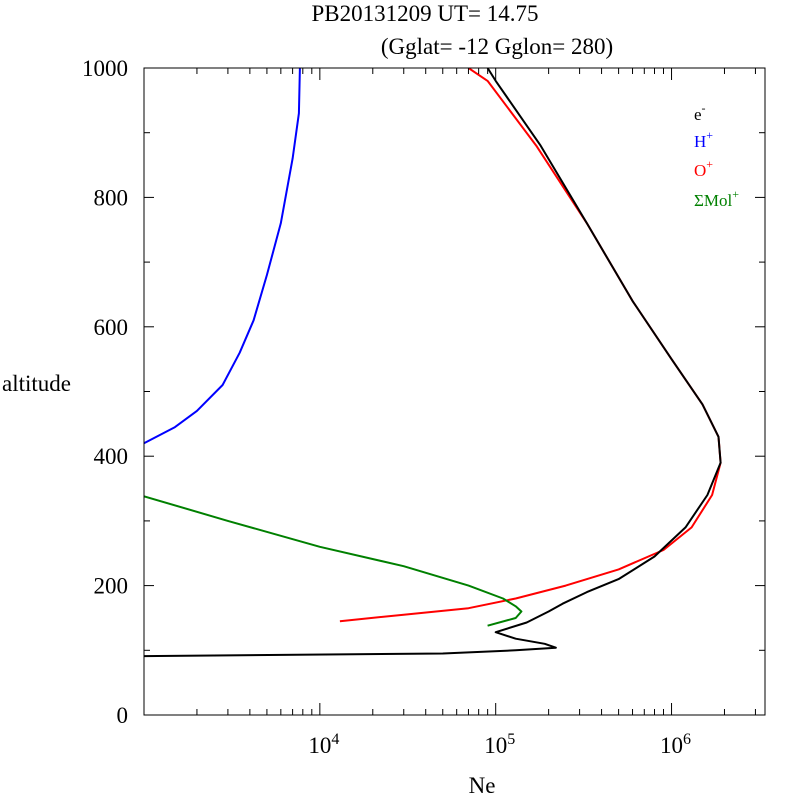  What do you see at coordinates (703, 168) in the screenshot?
I see `legend-entry: O+` at bounding box center [703, 168].